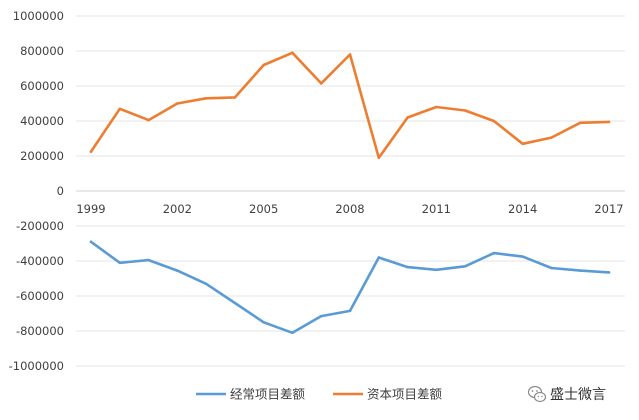 The width and height of the screenshot is (639, 420). Describe the element at coordinates (537, 394) in the screenshot. I see `wechat-icon` at that location.